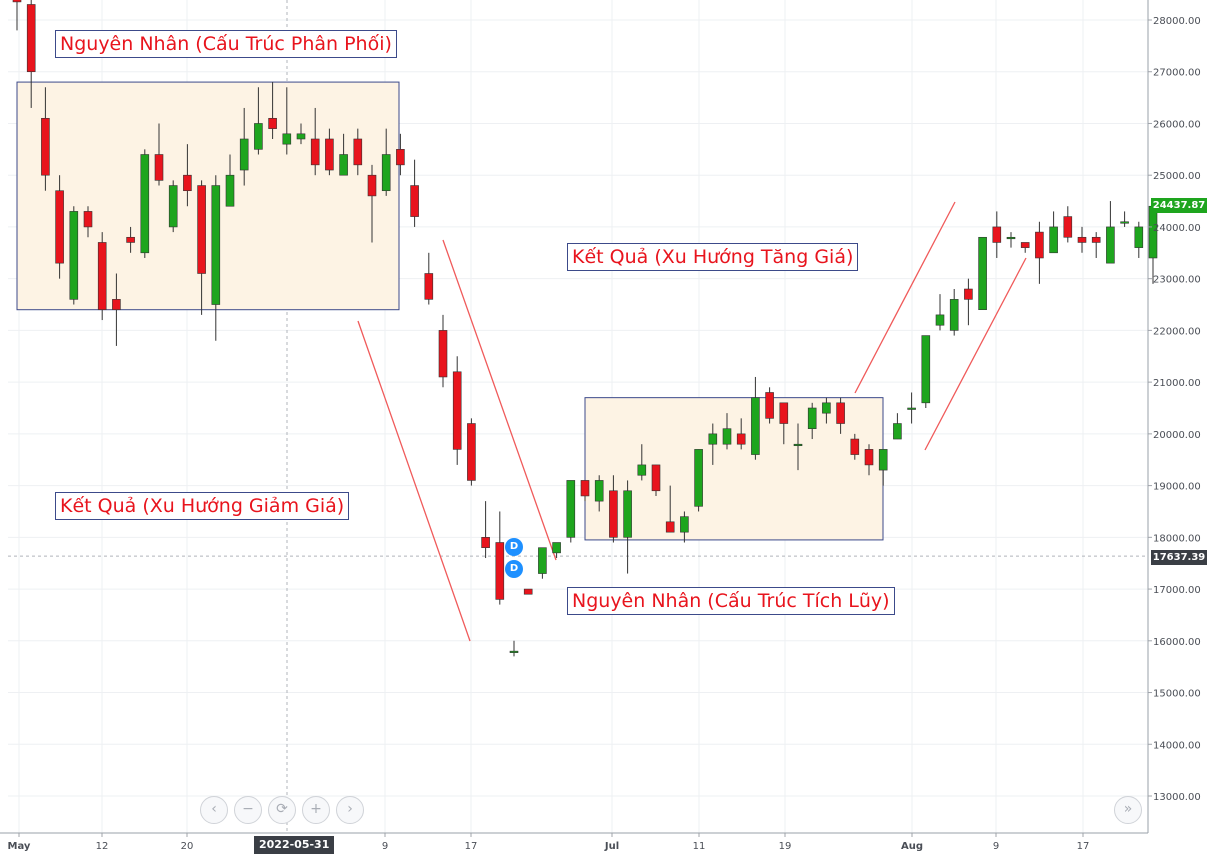  I want to click on y-tick-label: 23000.00, so click(1177, 280).